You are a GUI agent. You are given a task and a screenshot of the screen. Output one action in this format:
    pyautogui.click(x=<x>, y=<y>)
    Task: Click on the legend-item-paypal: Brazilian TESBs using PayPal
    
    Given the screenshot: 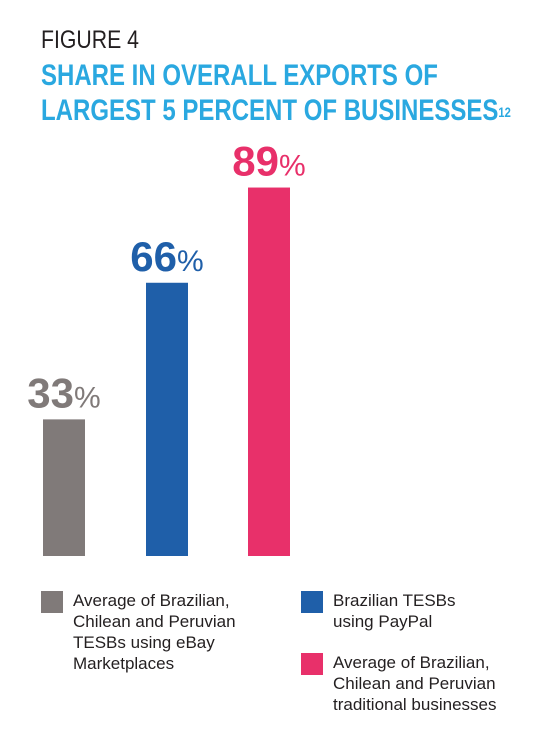 What is the action you would take?
    pyautogui.click(x=378, y=611)
    